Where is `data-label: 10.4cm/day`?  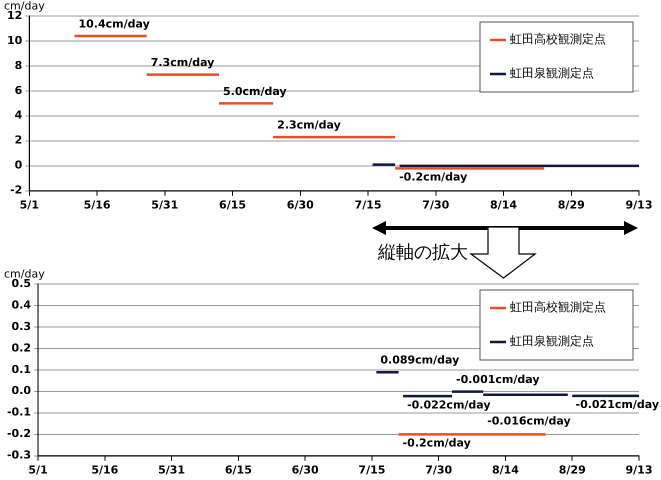 data-label: 10.4cm/day is located at coordinates (114, 23).